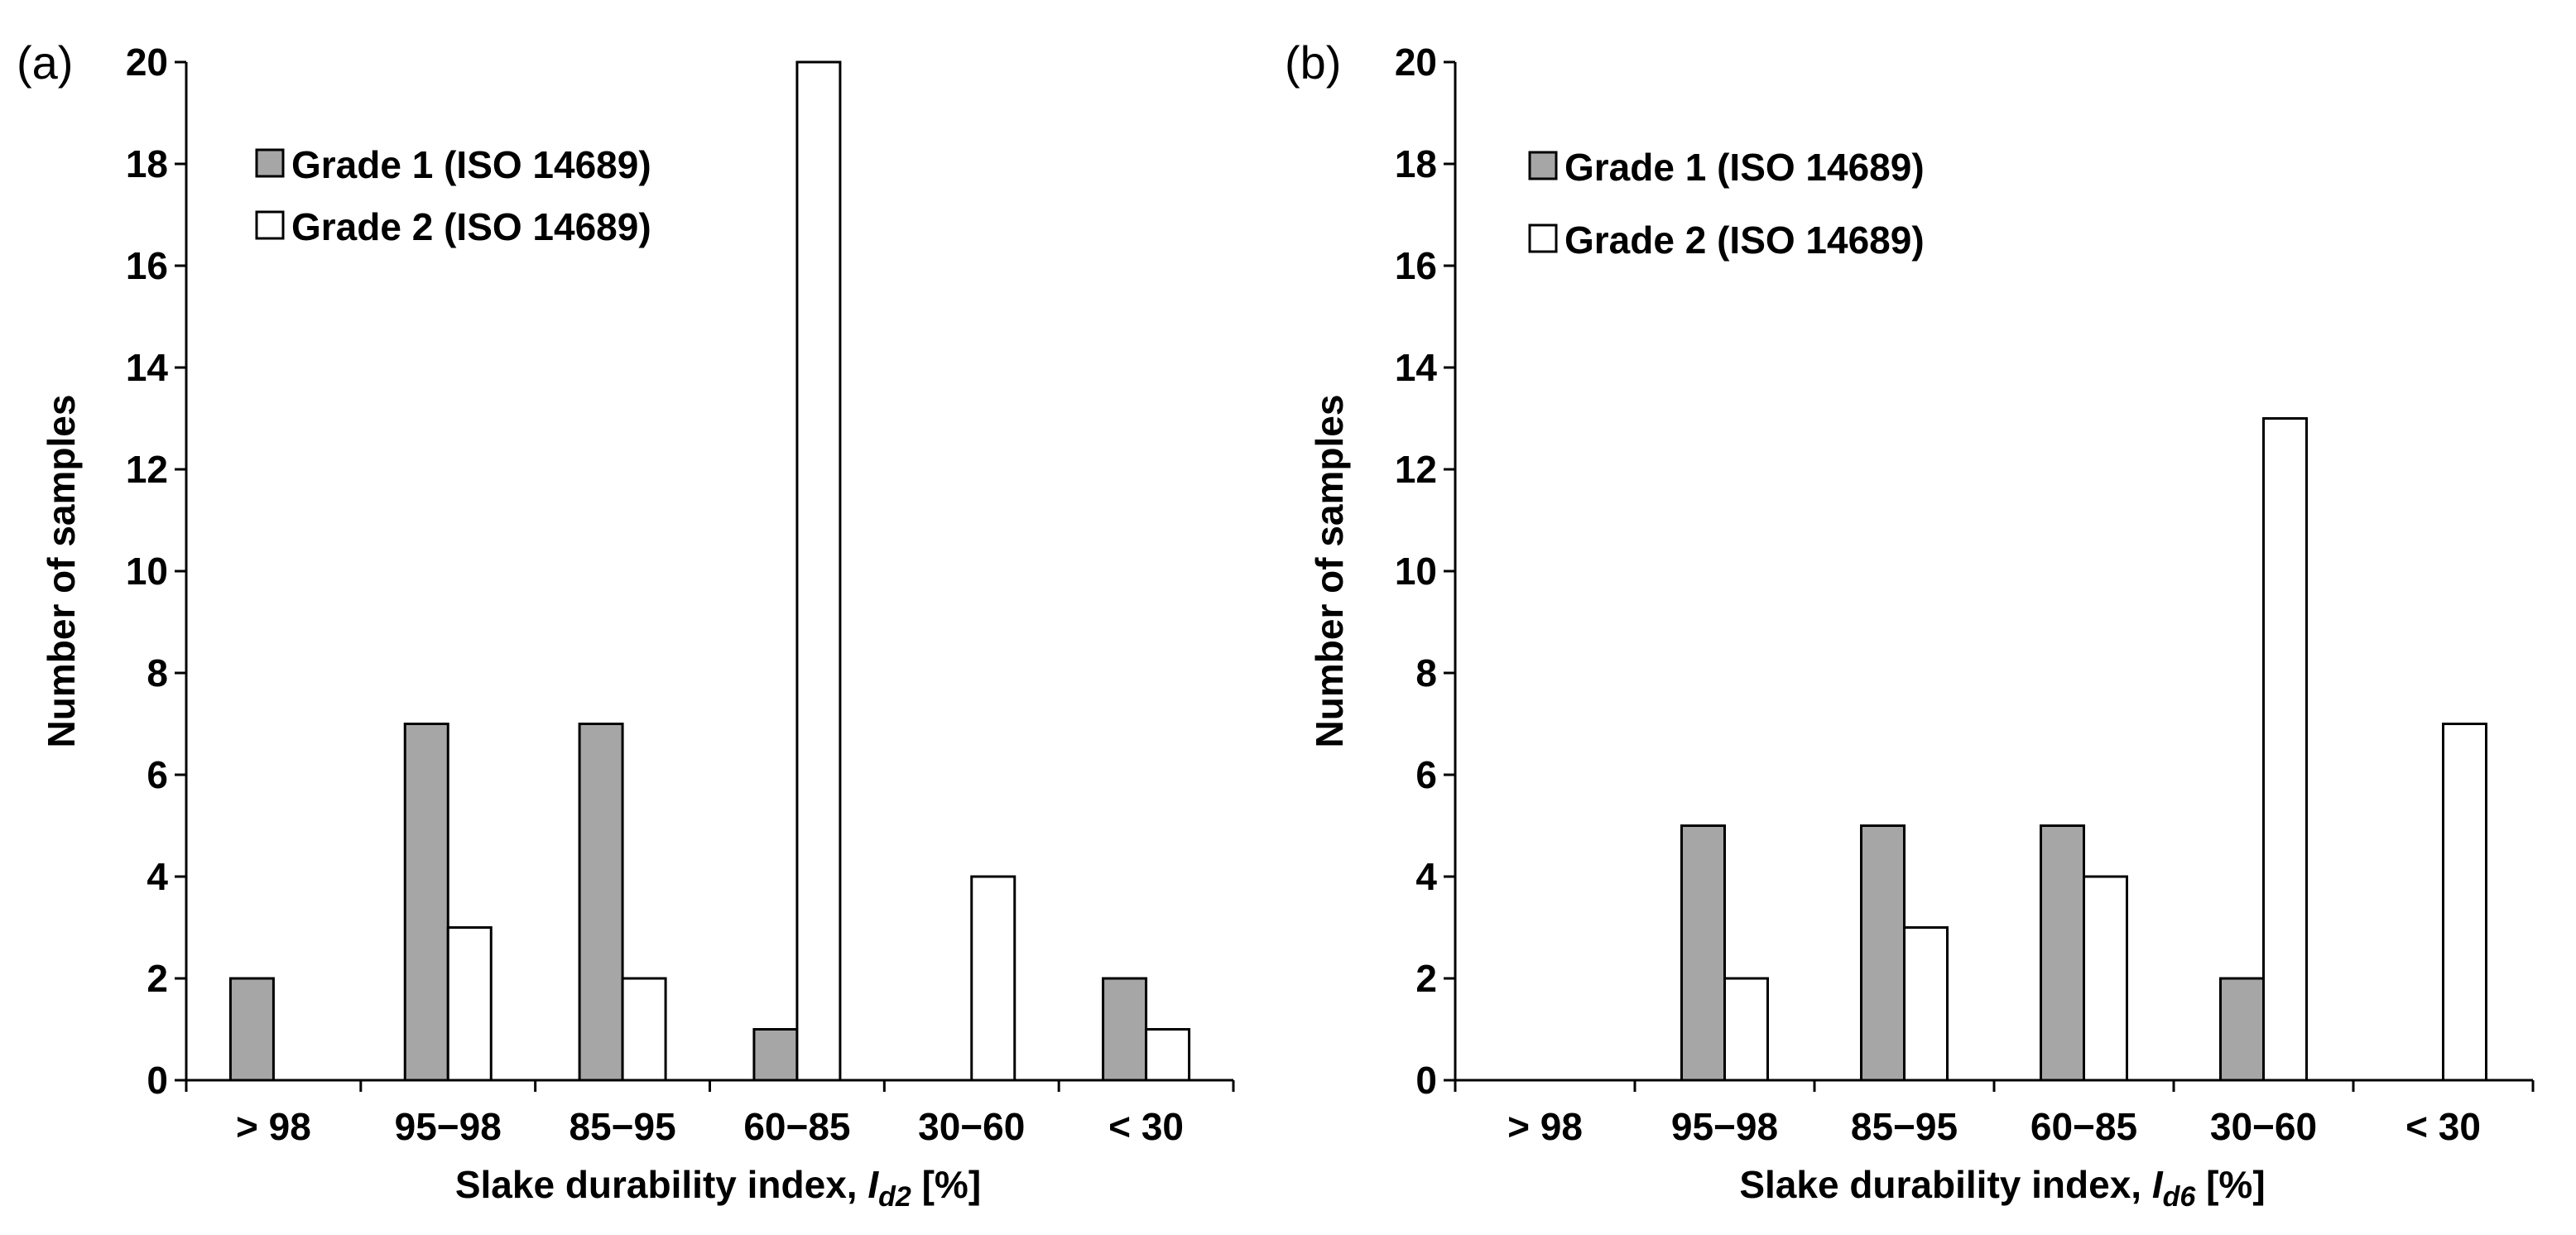  What do you see at coordinates (2002, 1188) in the screenshot?
I see `x-axis-title: Slake durability index, Id6 [%]` at bounding box center [2002, 1188].